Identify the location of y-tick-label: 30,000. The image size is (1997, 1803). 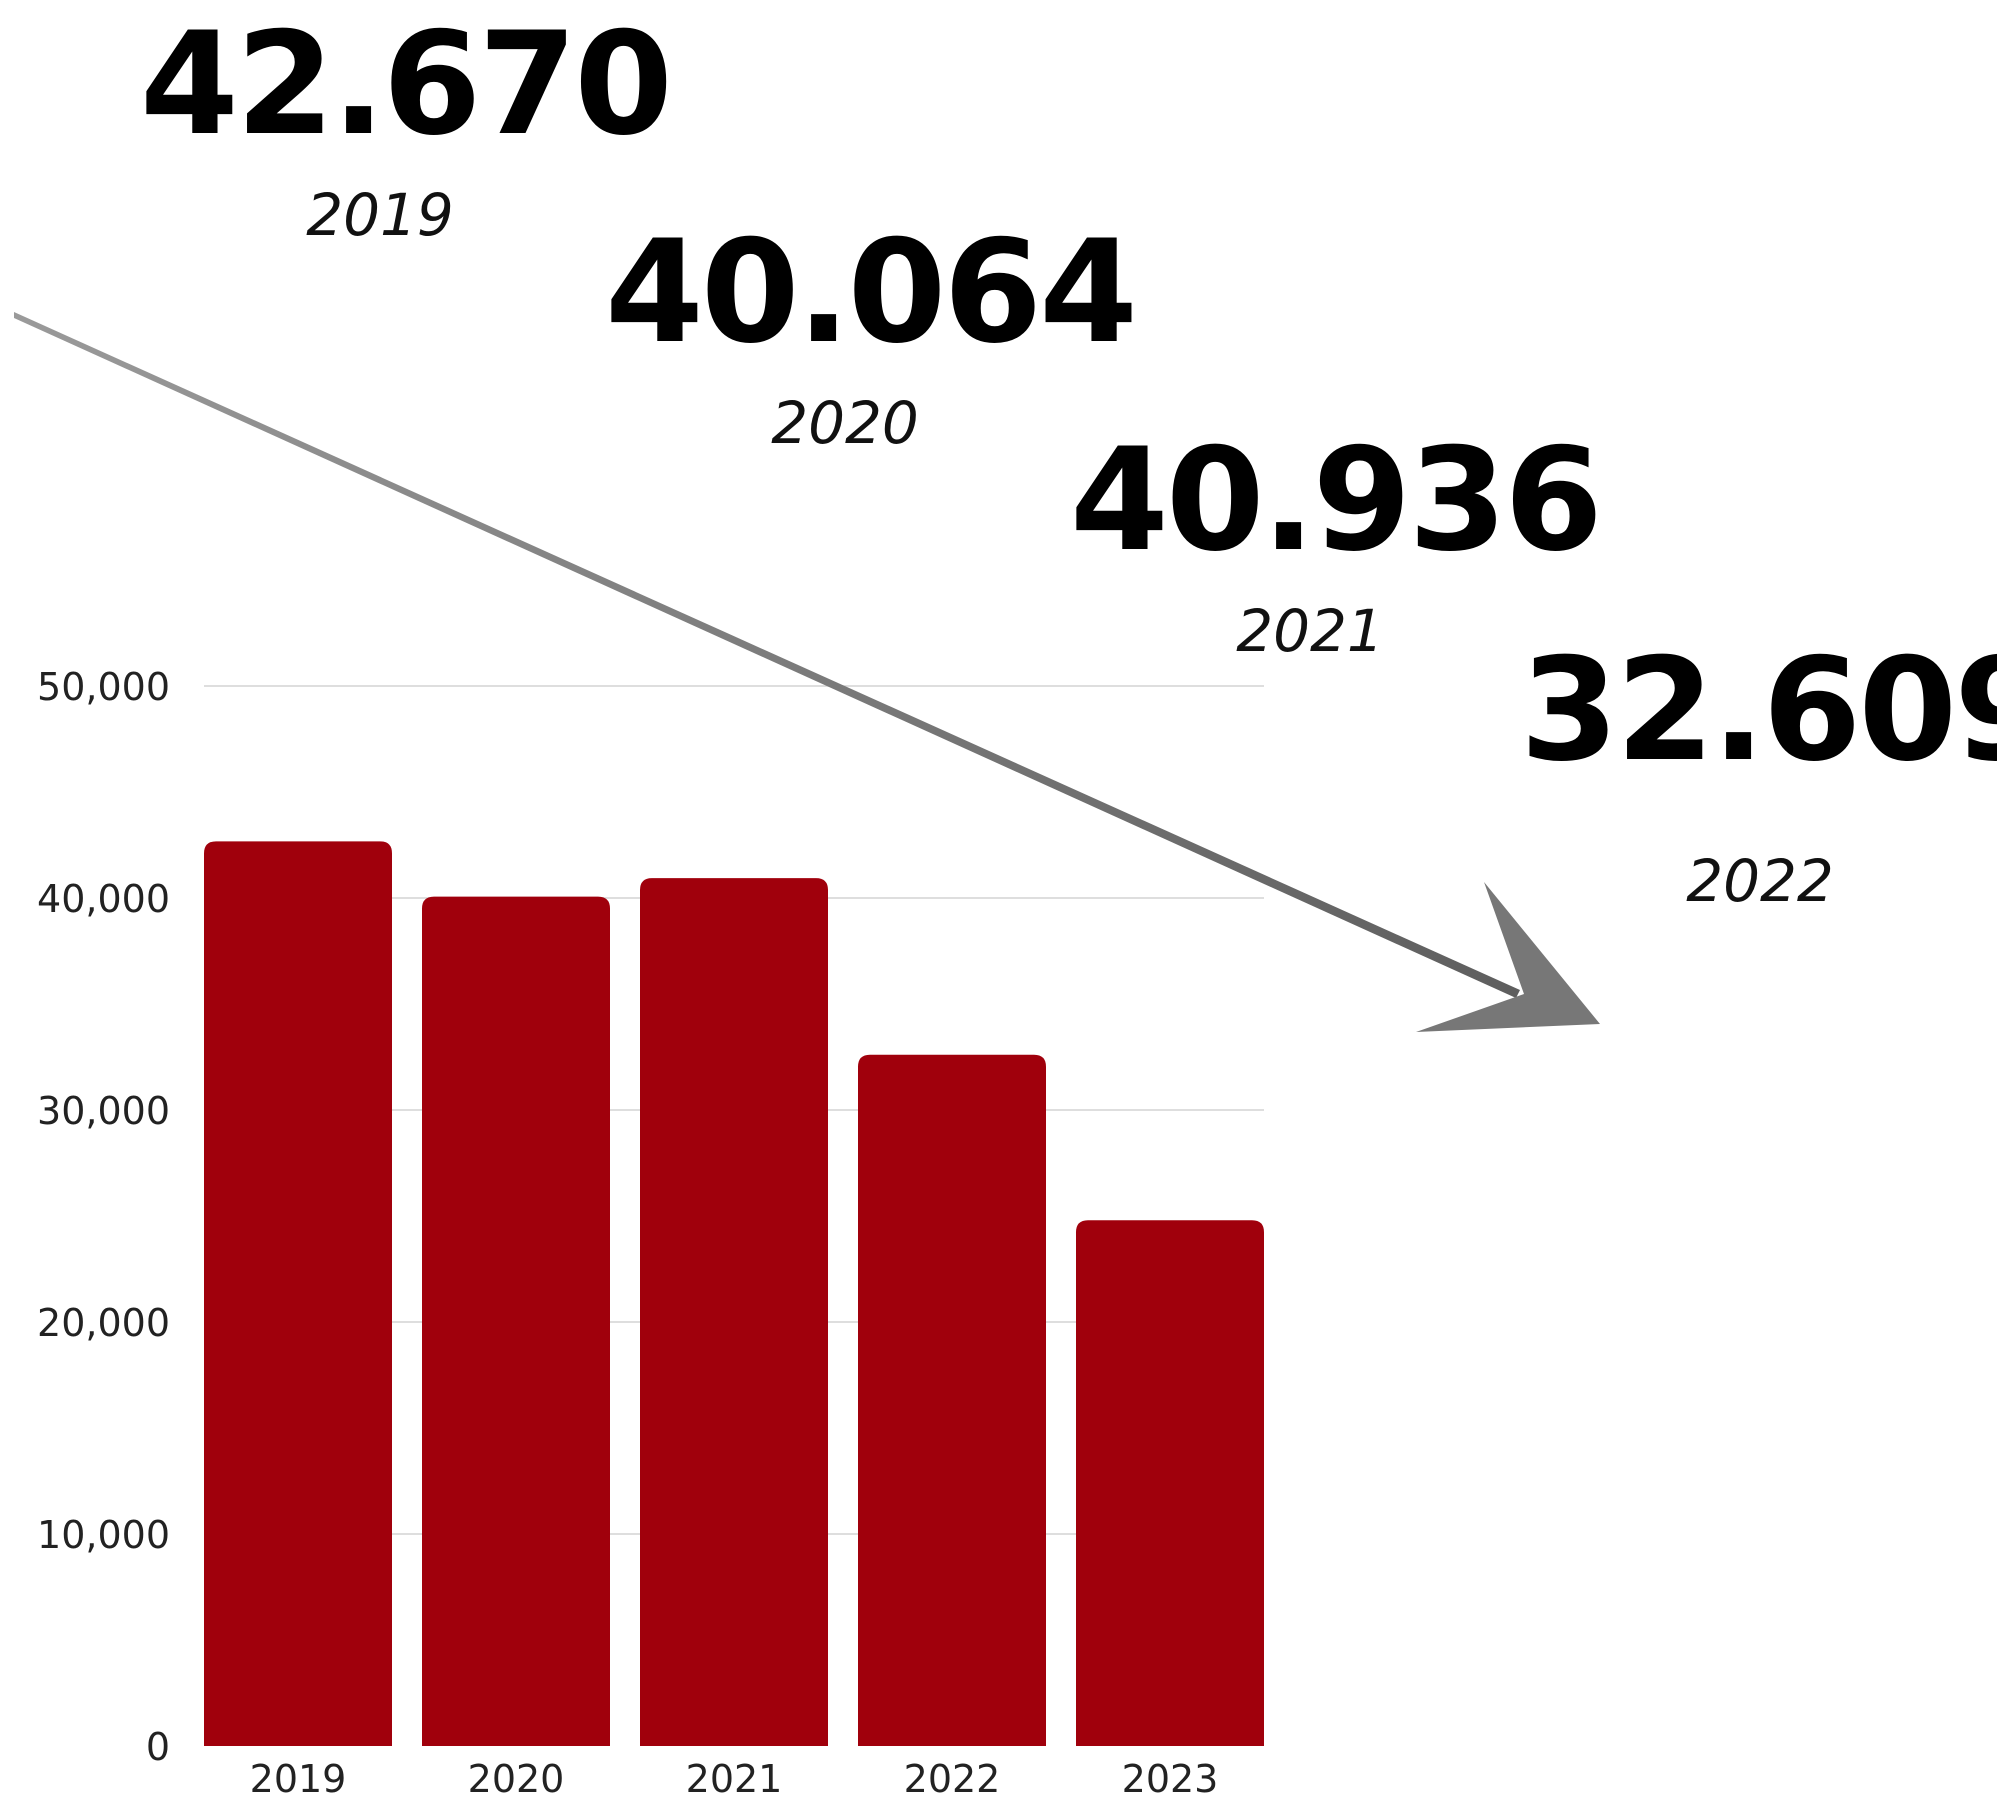
(103, 1111).